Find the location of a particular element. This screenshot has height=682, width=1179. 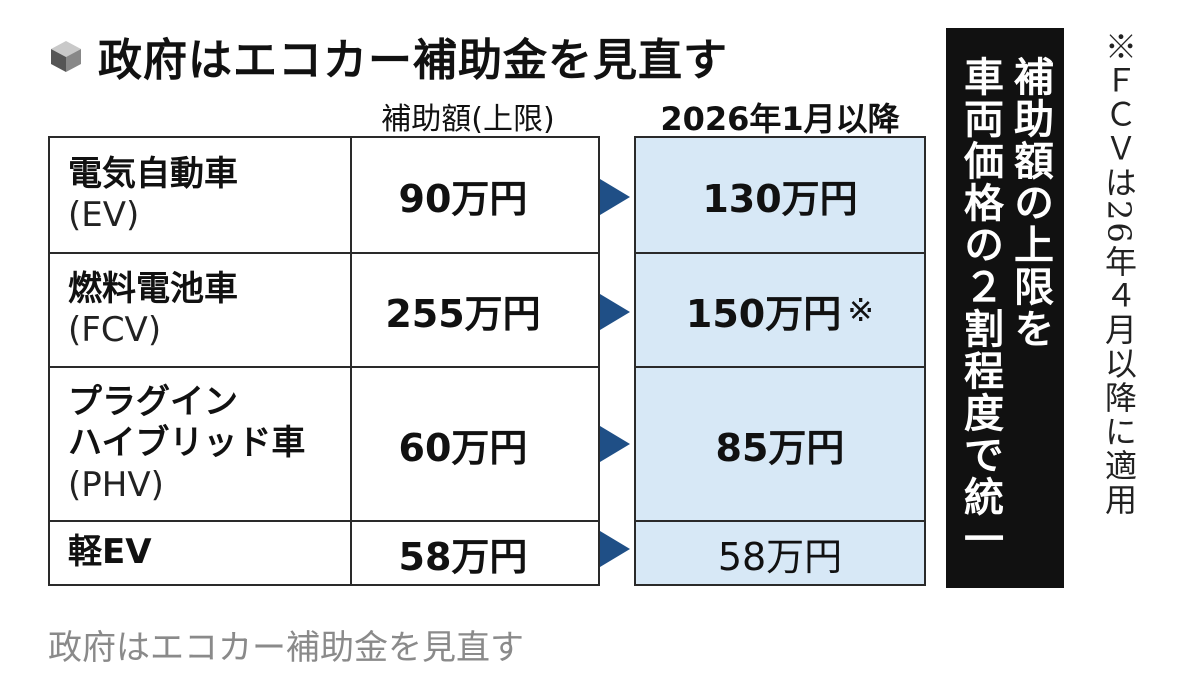

title-text: 政府はエコカー補助金を見直す is located at coordinates (413, 60).